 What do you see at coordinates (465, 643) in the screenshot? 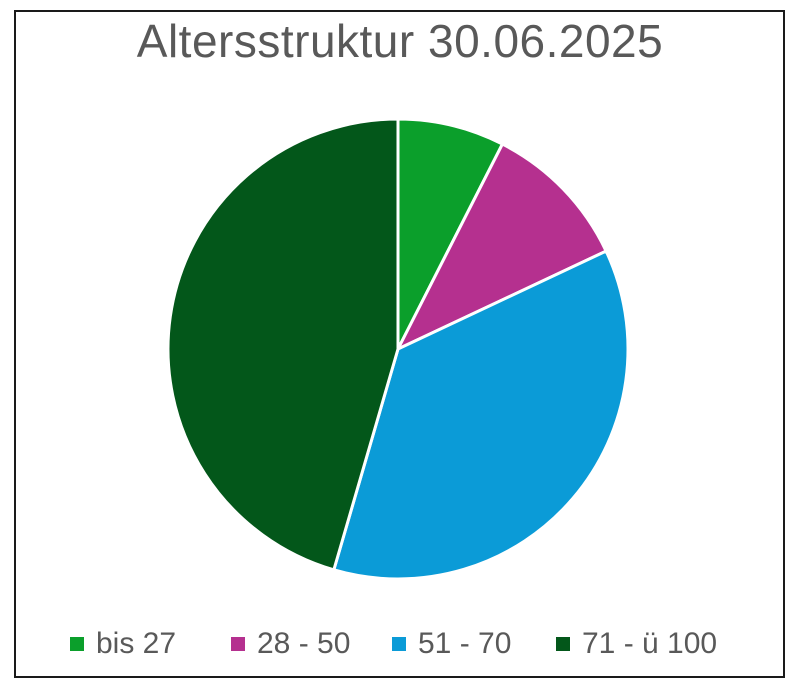
I see `legend-label: 51 - 70` at bounding box center [465, 643].